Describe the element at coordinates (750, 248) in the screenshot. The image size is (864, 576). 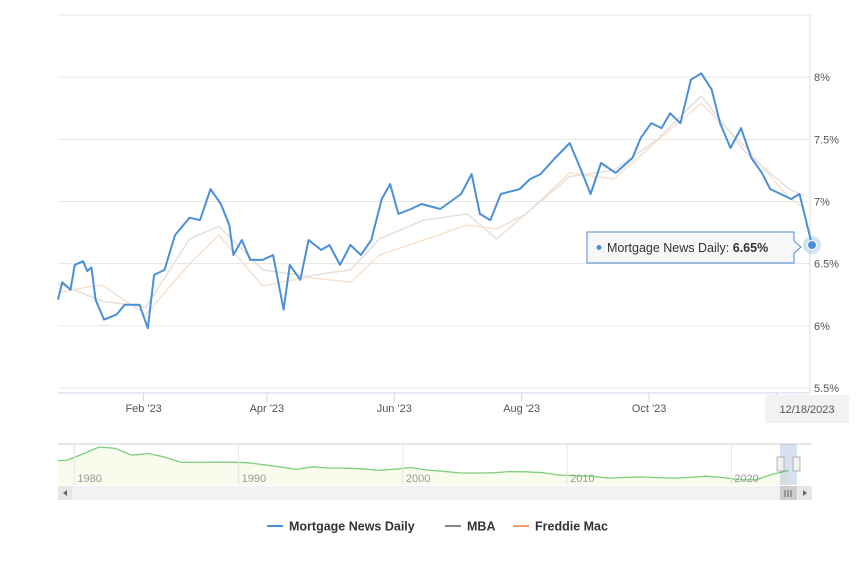
I see `tooltip-value: 6.65%` at that location.